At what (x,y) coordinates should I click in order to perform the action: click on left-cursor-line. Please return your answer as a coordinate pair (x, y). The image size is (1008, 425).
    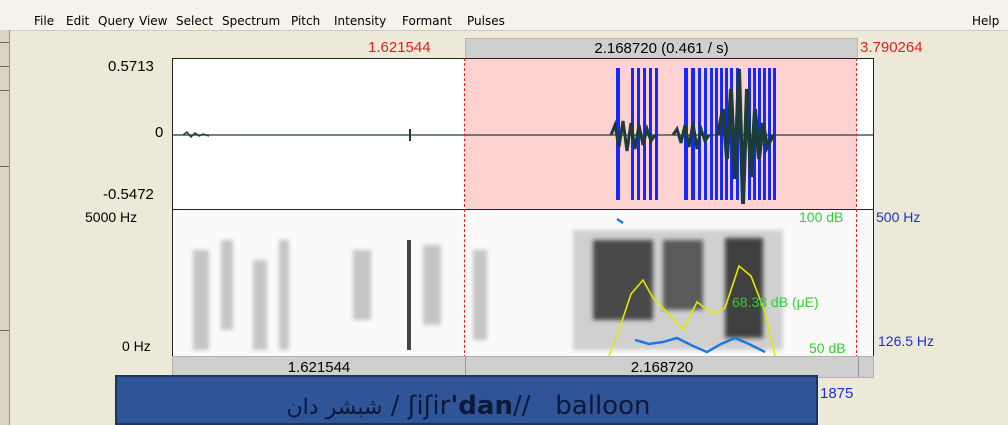
    Looking at the image, I should click on (464, 208).